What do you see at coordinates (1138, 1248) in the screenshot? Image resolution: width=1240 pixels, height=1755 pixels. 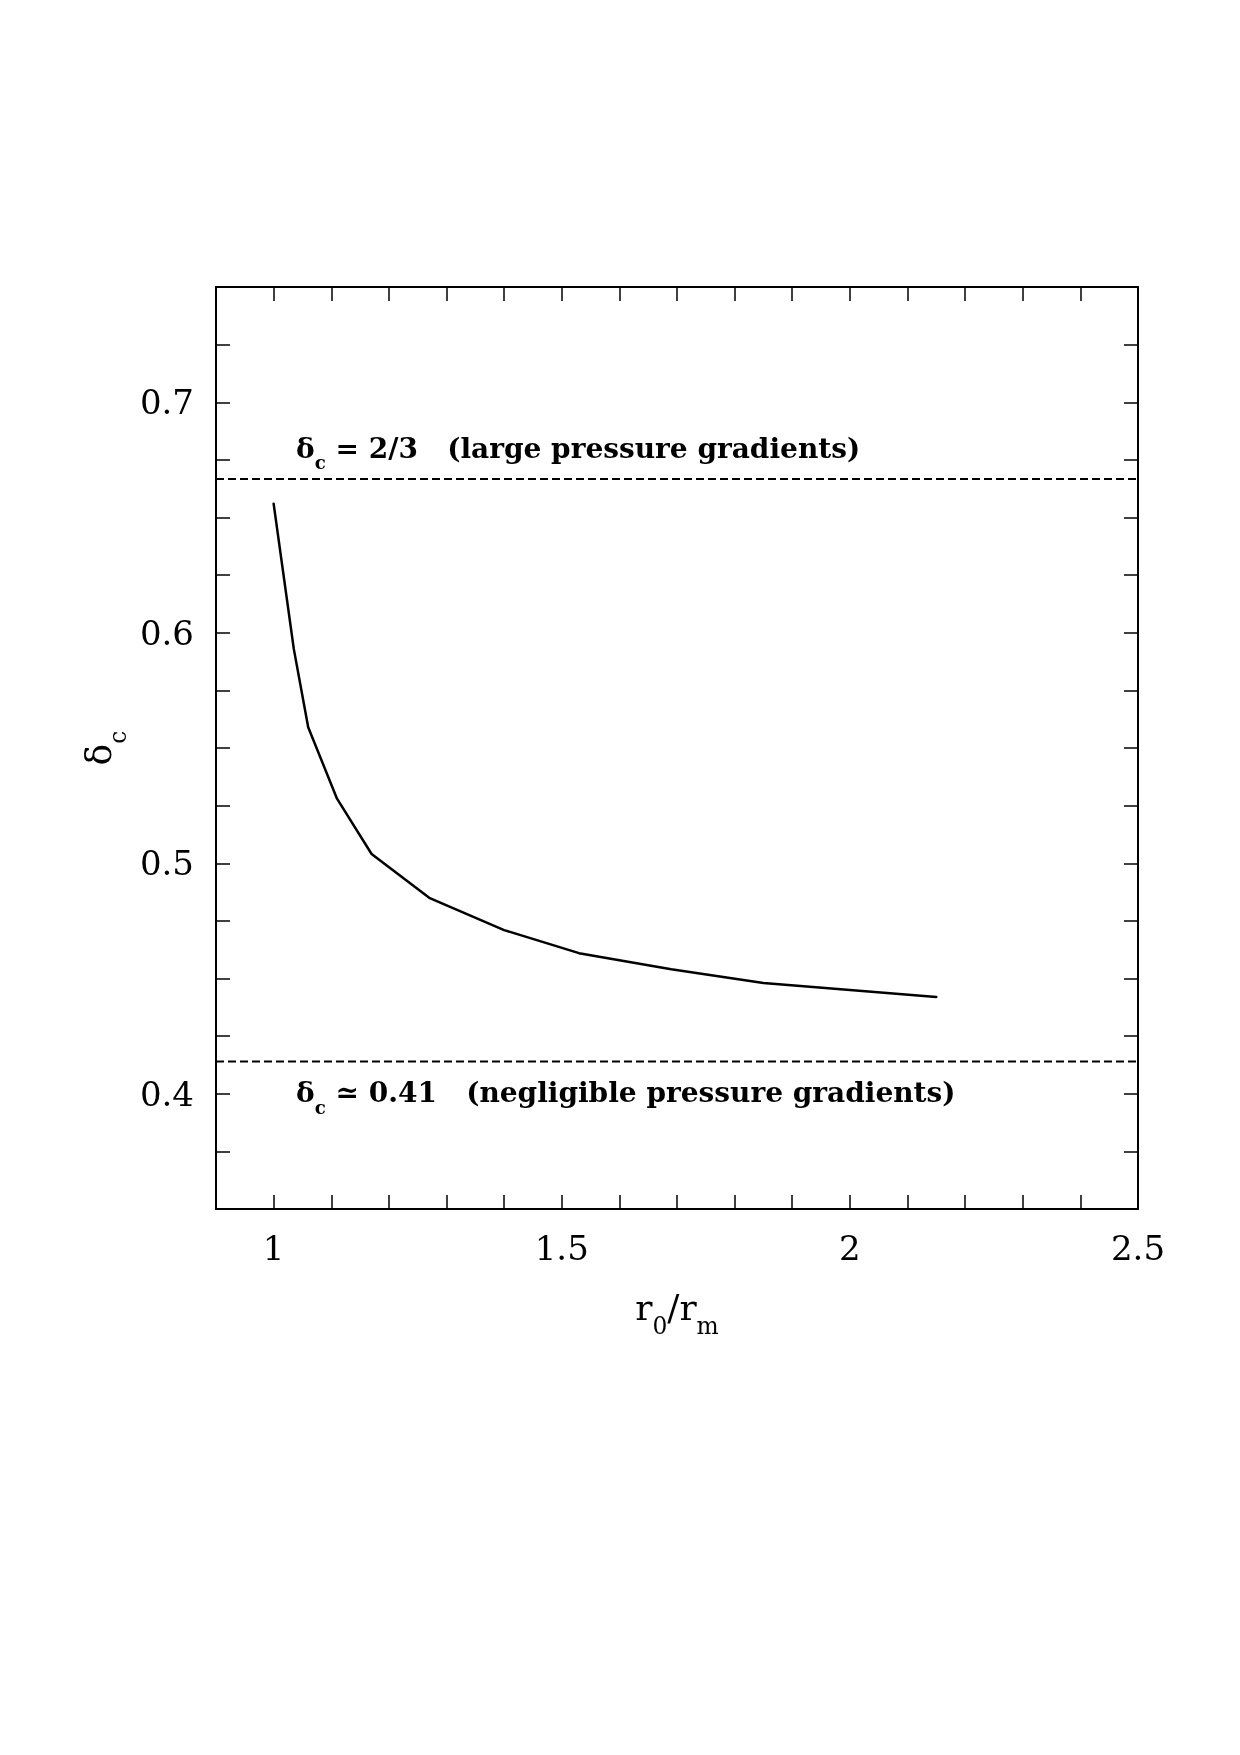 I see `x-tick-label: 2.5` at bounding box center [1138, 1248].